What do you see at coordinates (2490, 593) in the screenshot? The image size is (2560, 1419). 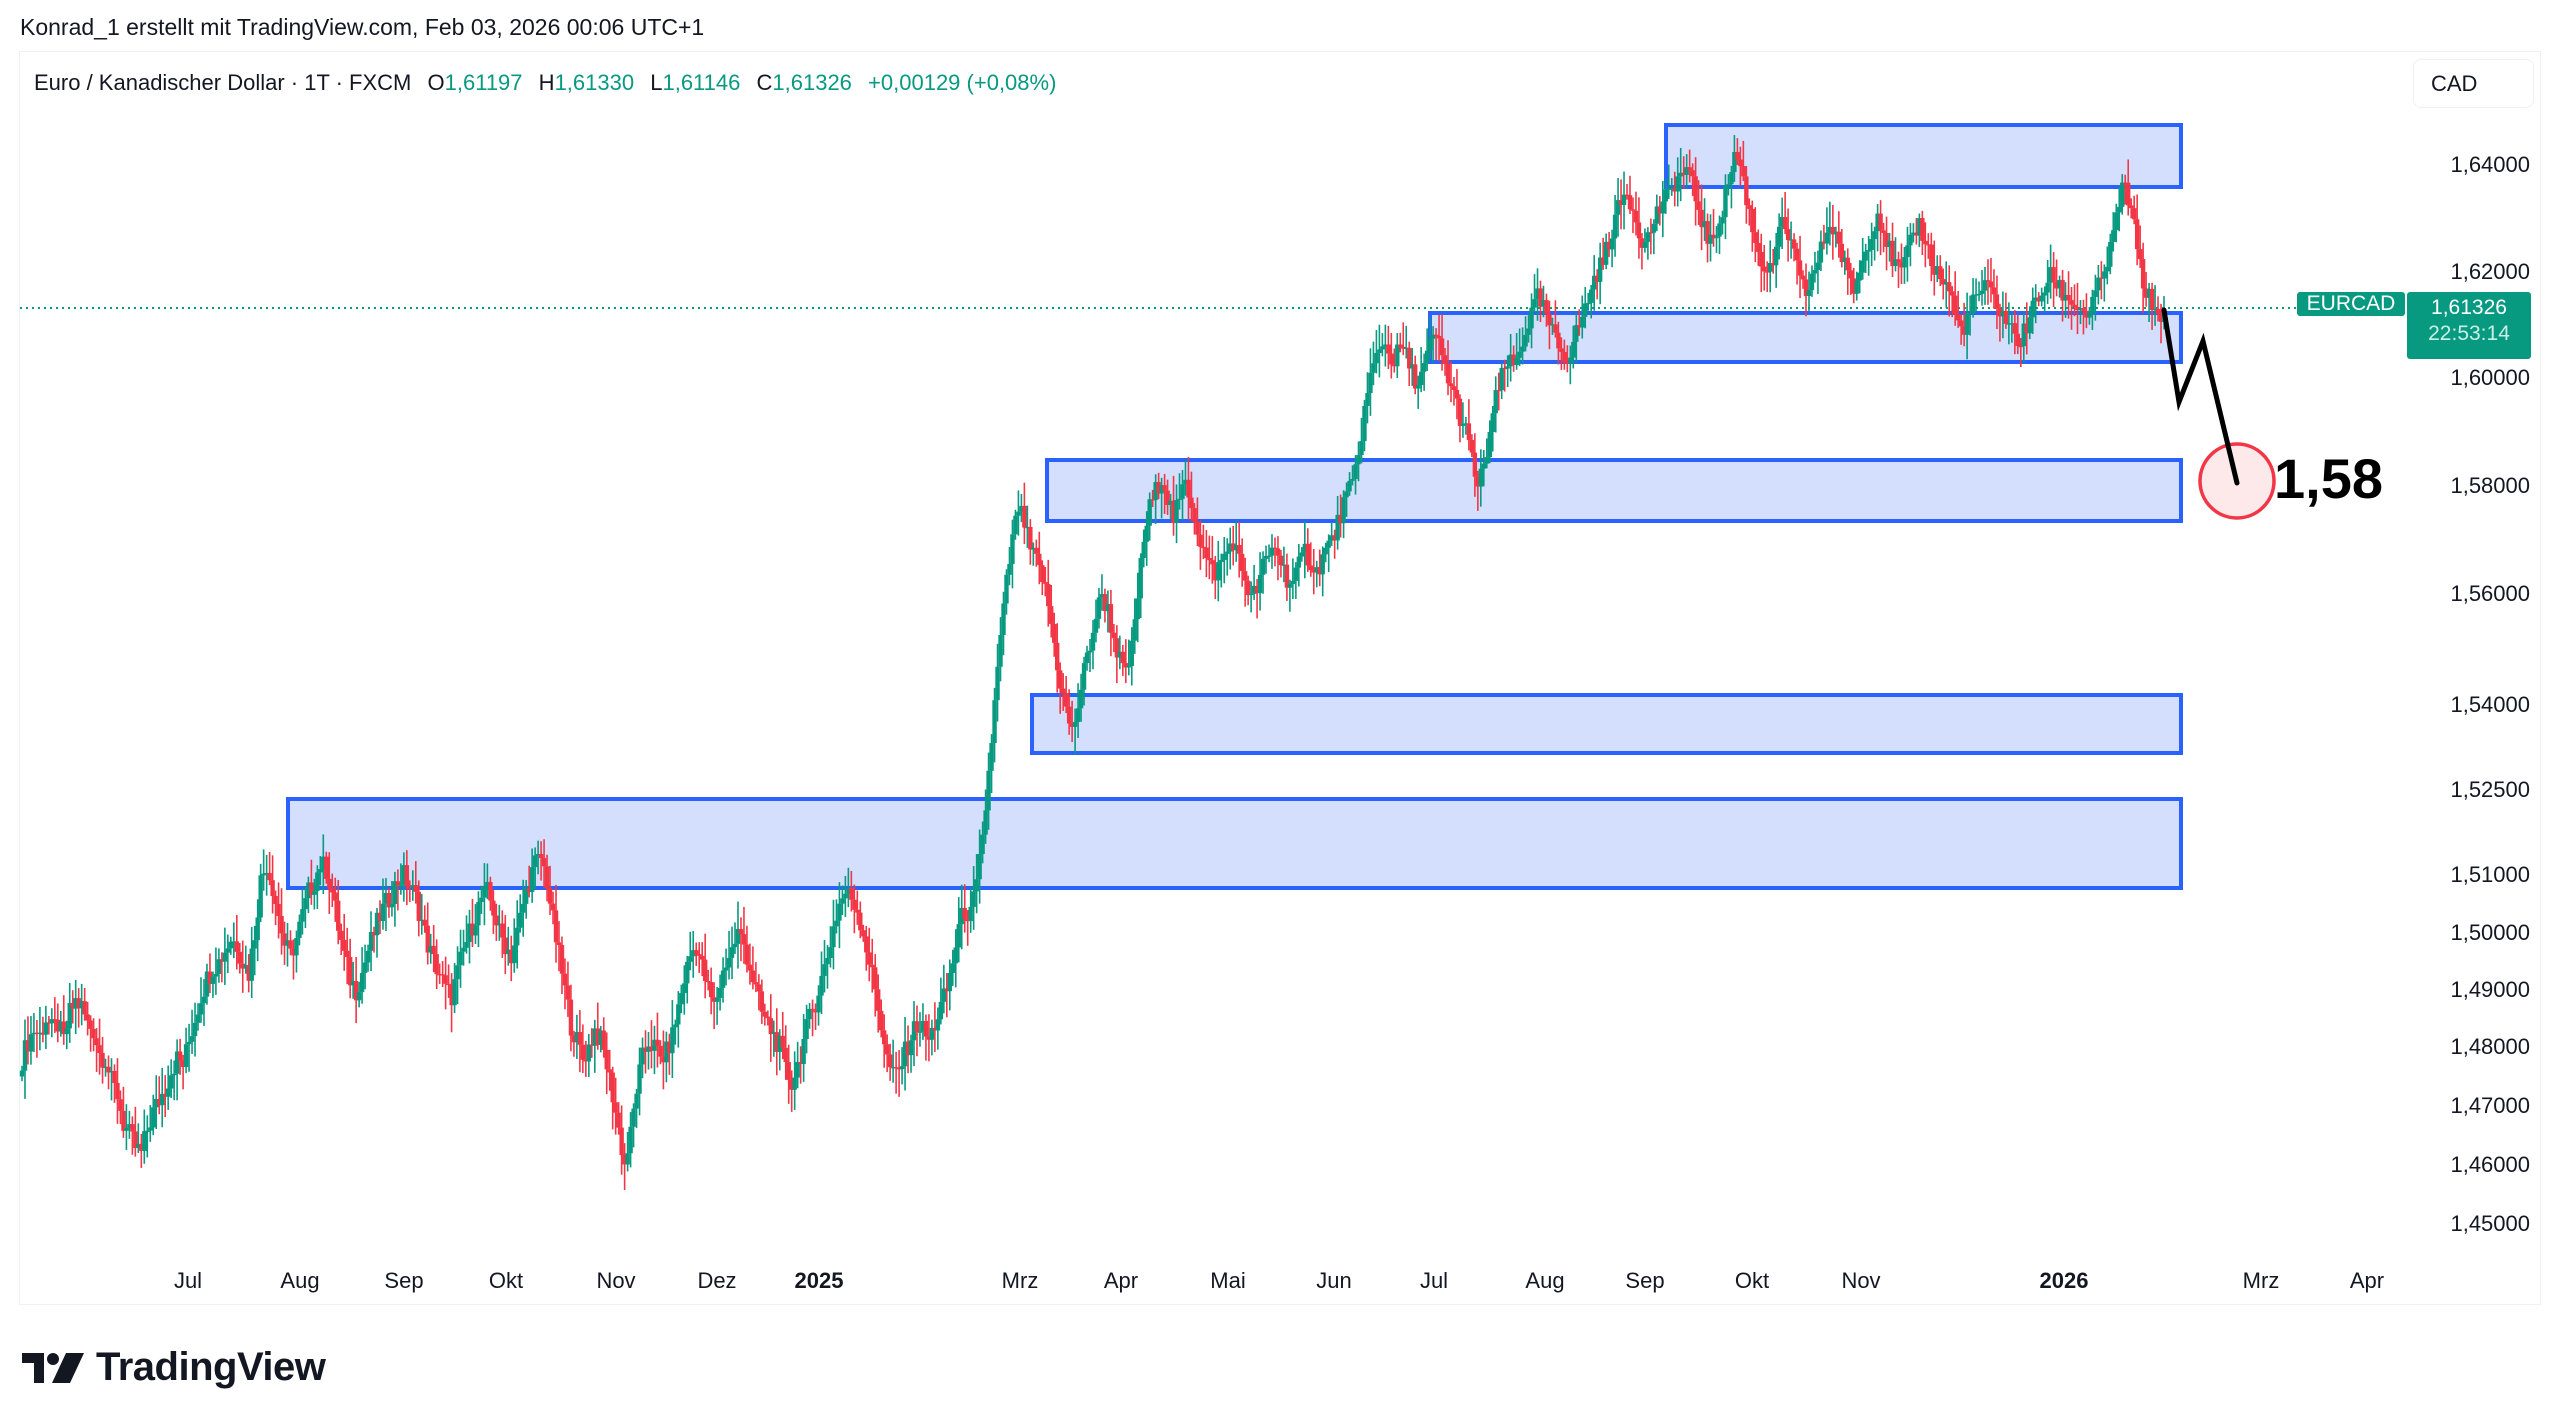 I see `price-tick-label: 1,56000` at bounding box center [2490, 593].